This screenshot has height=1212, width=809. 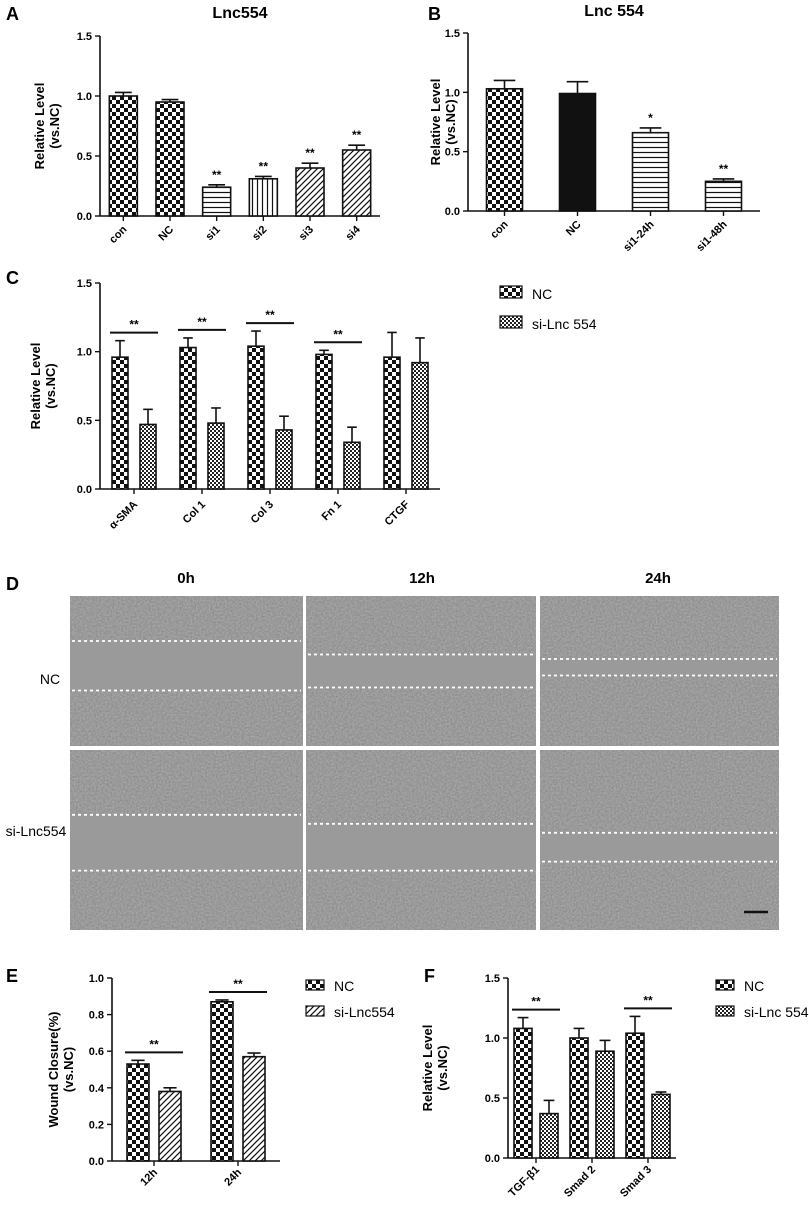 I want to click on x-tick-label: 12h, so click(x=149, y=1177).